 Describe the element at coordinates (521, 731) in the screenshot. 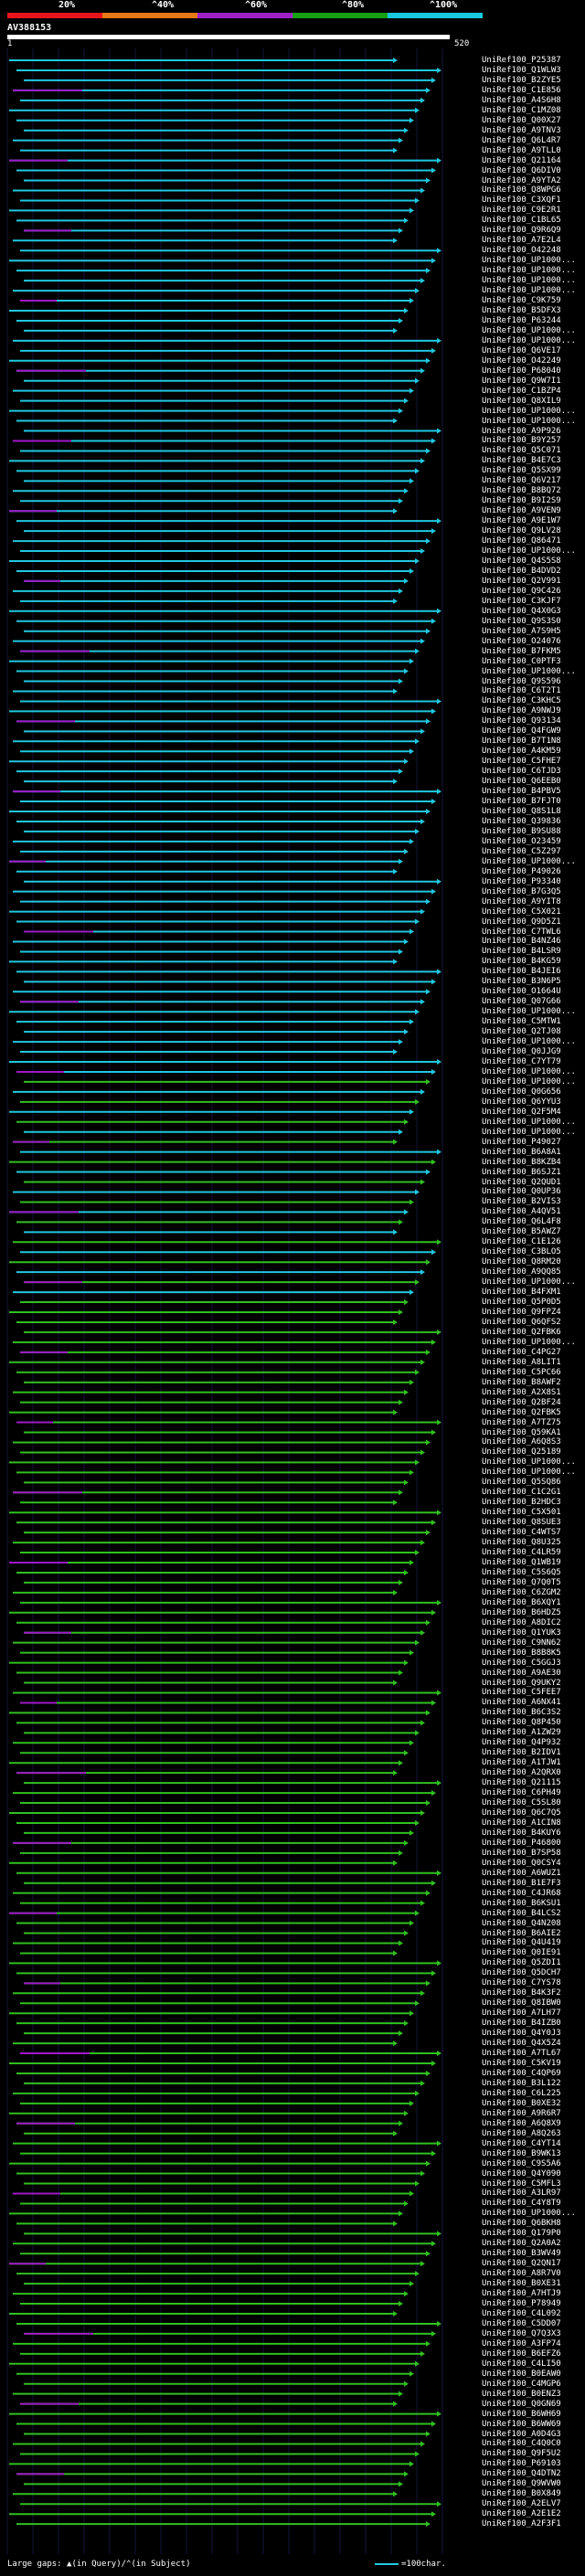

I see `hit-name-label: UniRef100_Q4FGW9` at that location.